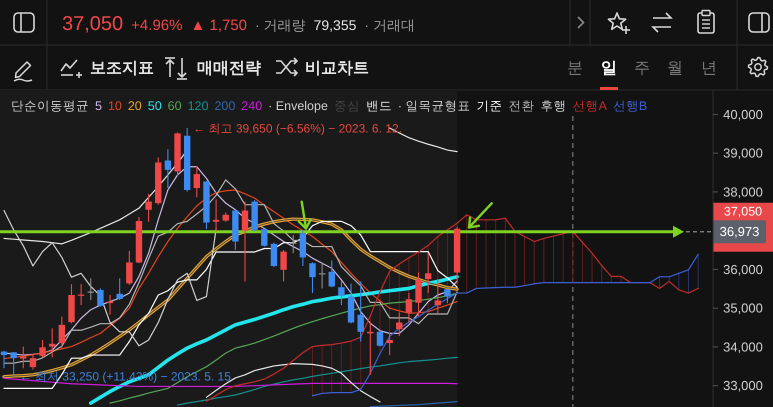 The image size is (773, 407). Describe the element at coordinates (156, 25) in the screenshot. I see `text: +4.96%` at that location.